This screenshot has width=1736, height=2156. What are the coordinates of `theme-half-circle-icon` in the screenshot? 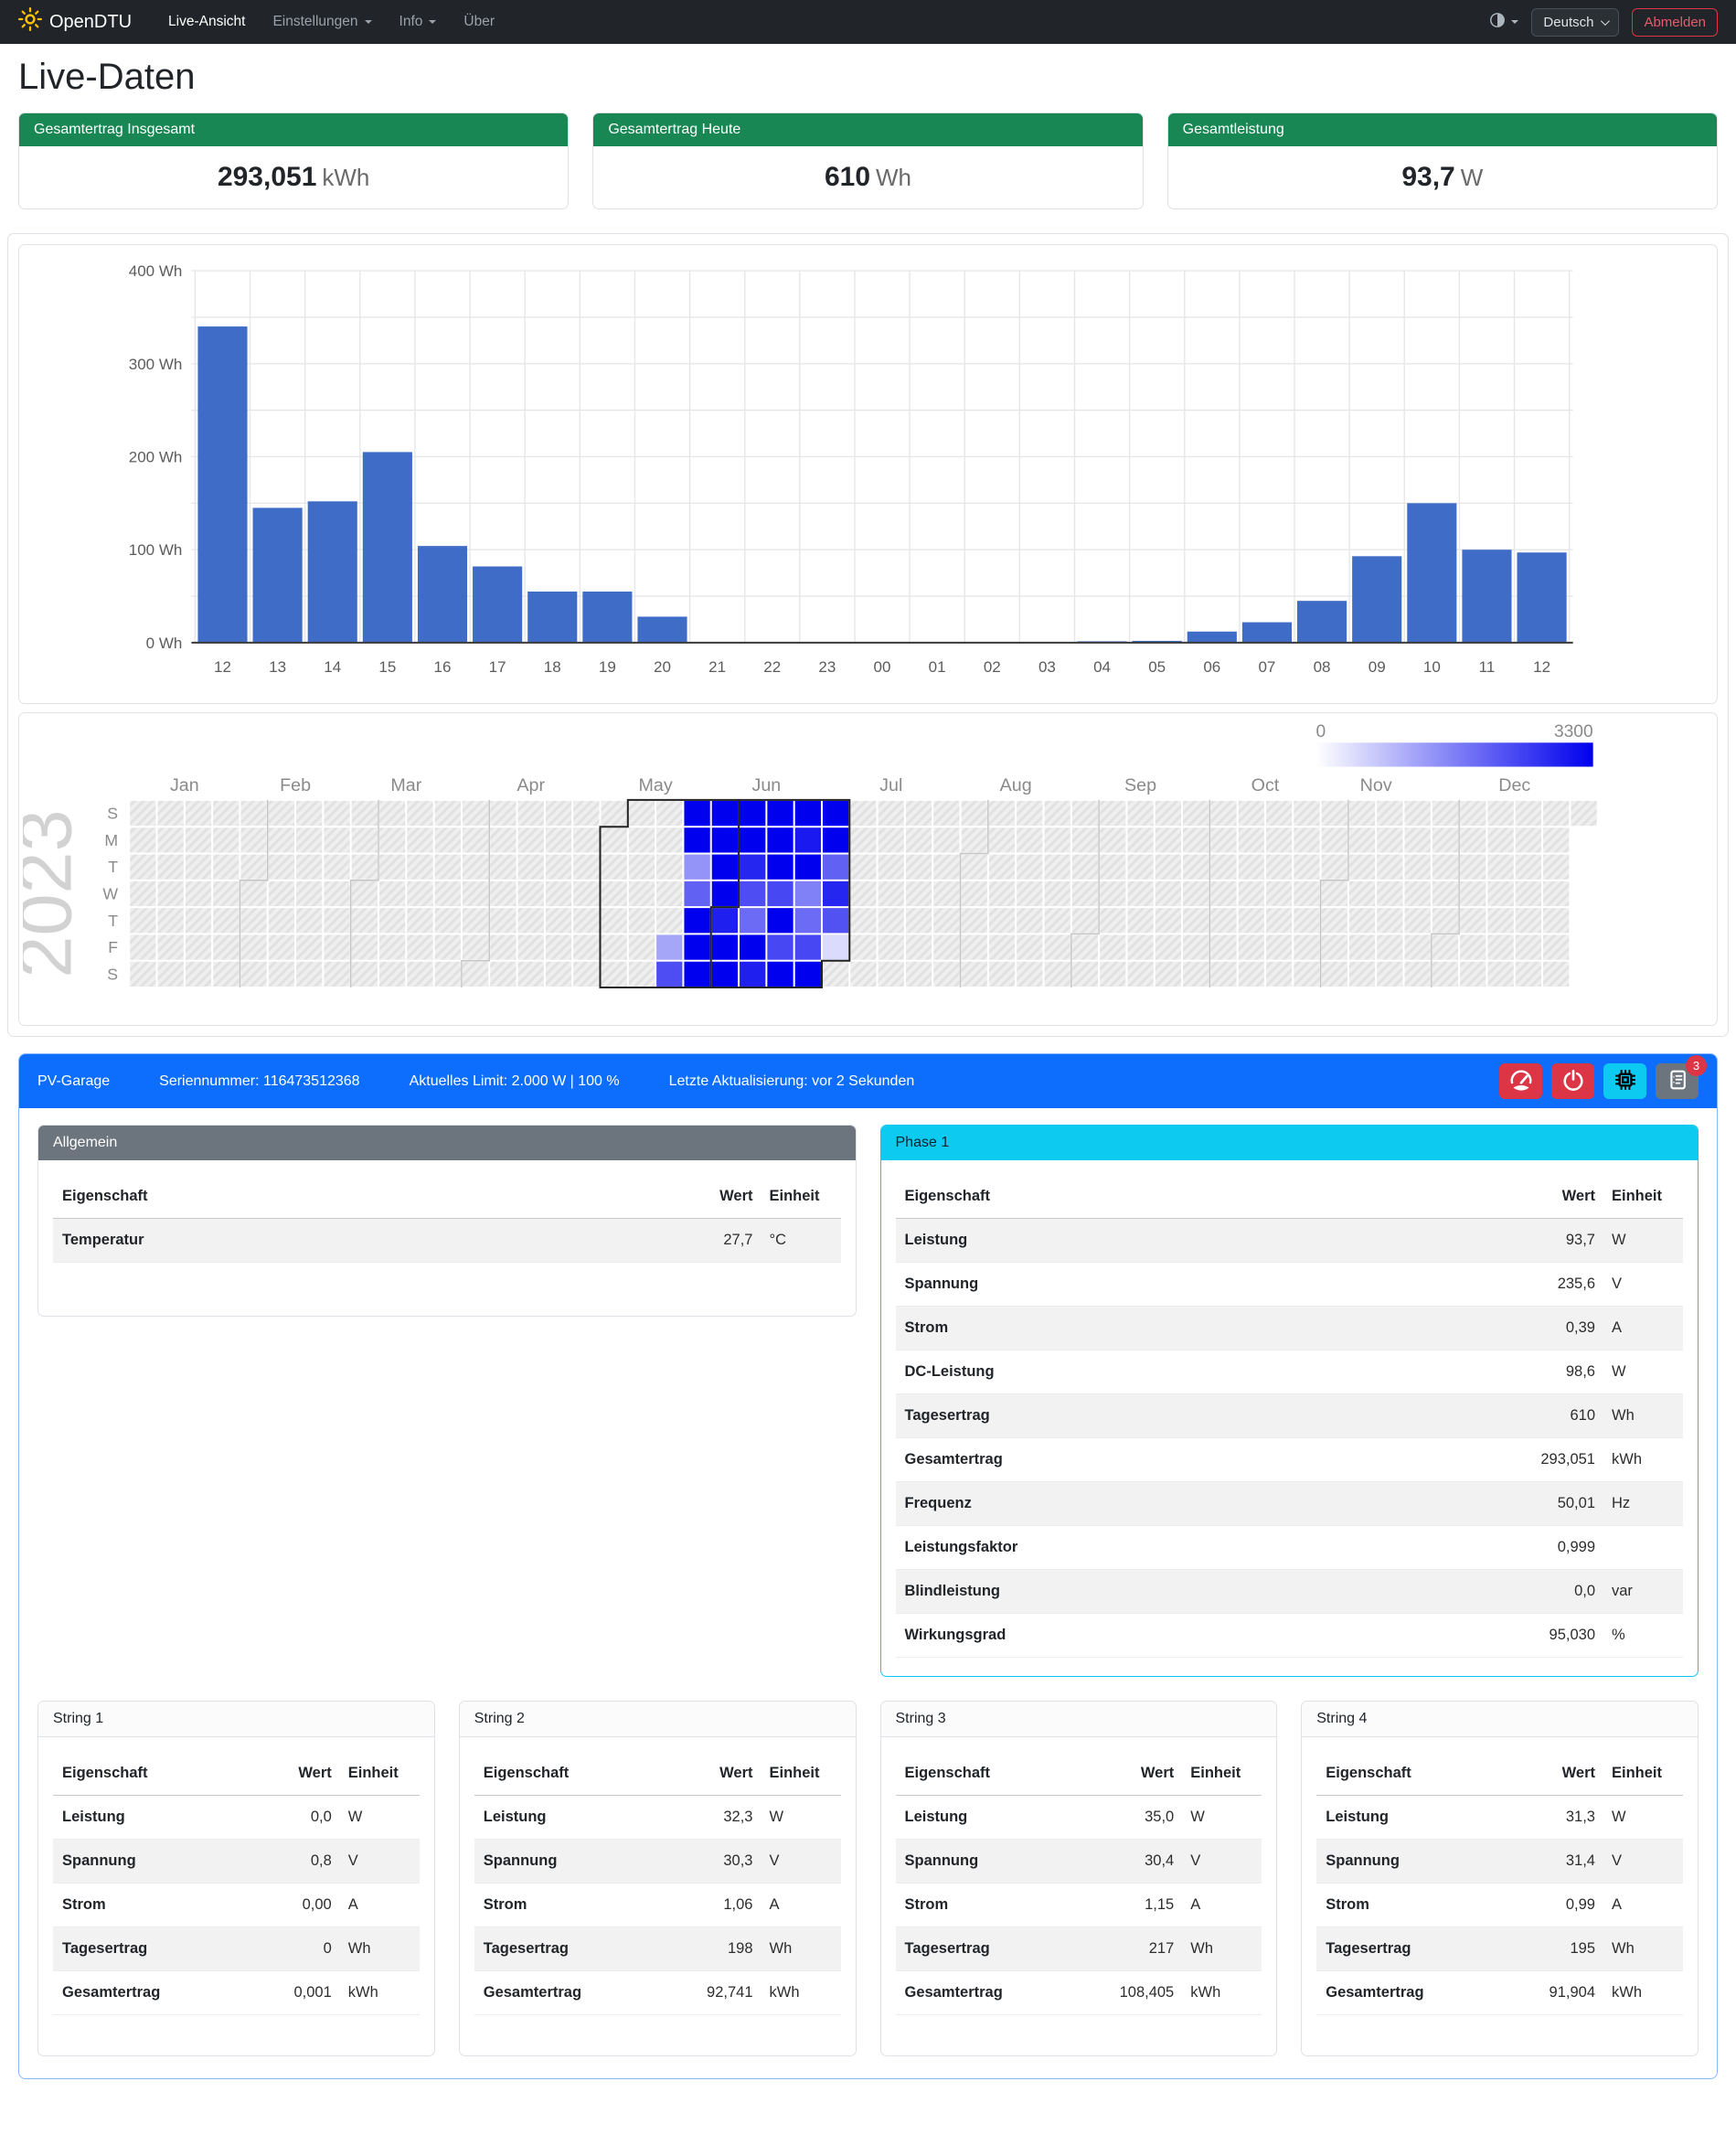 It's located at (1497, 22).